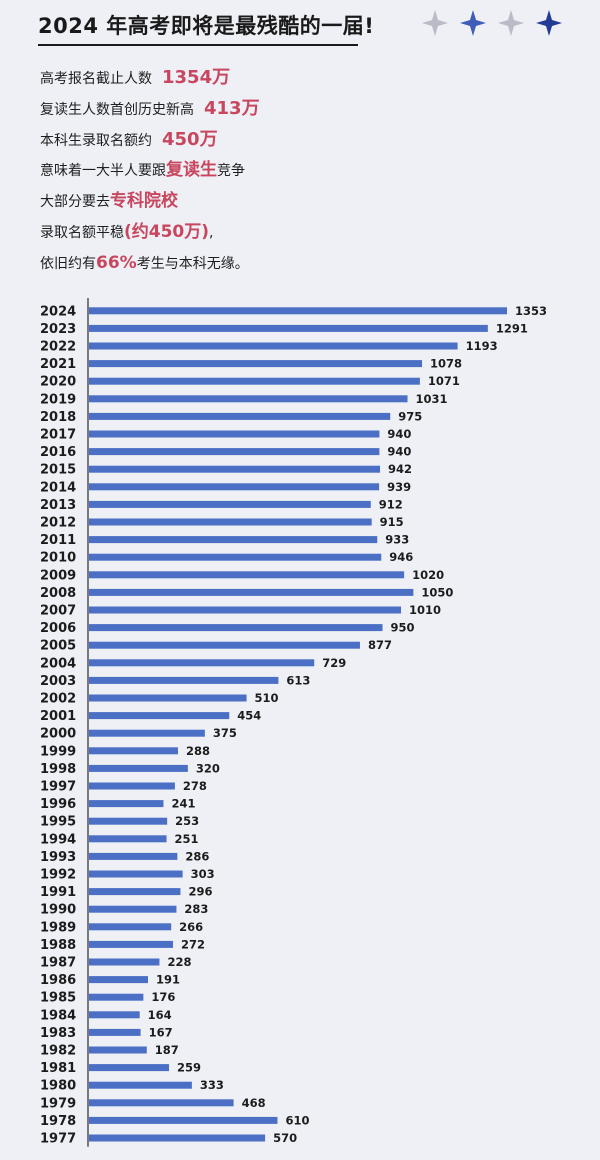  What do you see at coordinates (58, 751) in the screenshot?
I see `y-tick-label: 1999` at bounding box center [58, 751].